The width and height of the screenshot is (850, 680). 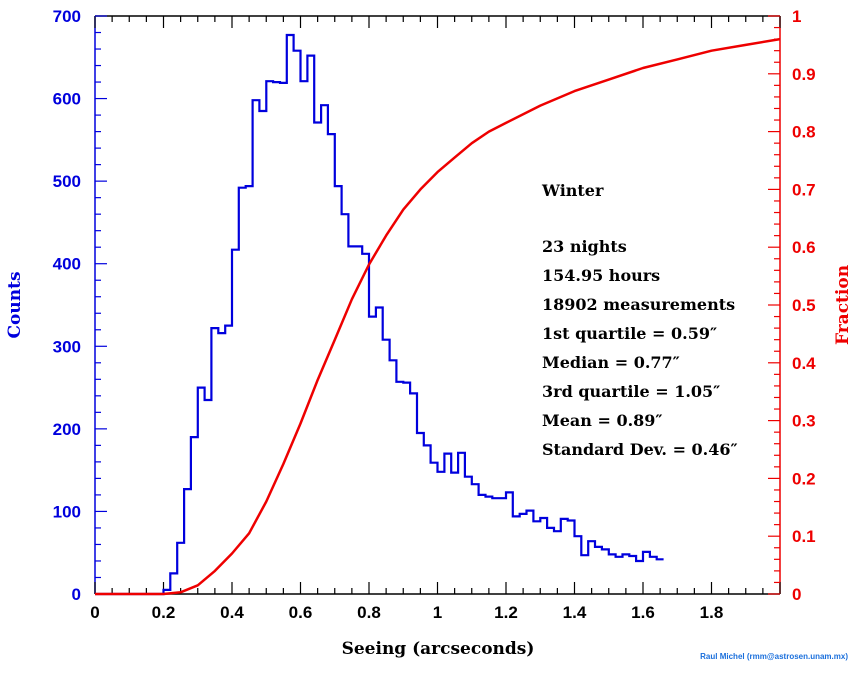 What do you see at coordinates (438, 649) in the screenshot?
I see `x-axis-label: Seeing (arcseconds)` at bounding box center [438, 649].